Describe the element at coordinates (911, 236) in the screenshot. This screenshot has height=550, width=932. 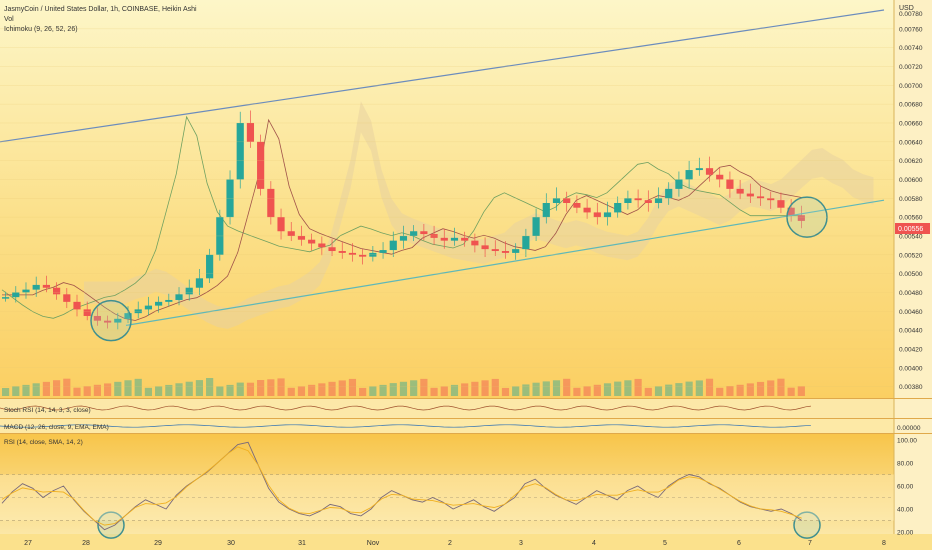
I see `price-tick-label: 0.00540` at that location.